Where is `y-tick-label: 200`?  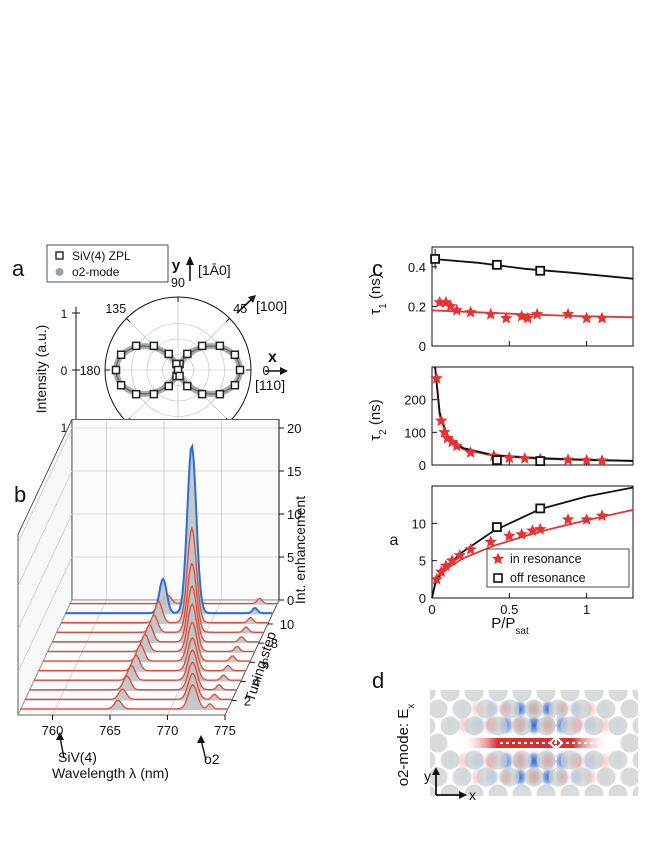
y-tick-label: 200 is located at coordinates (415, 400).